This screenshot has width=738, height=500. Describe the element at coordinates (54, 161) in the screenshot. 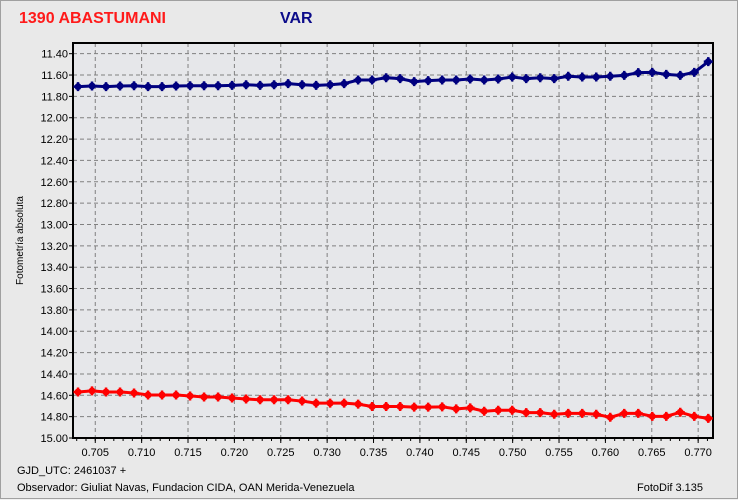

I see `y-tick-label: 12.40` at that location.